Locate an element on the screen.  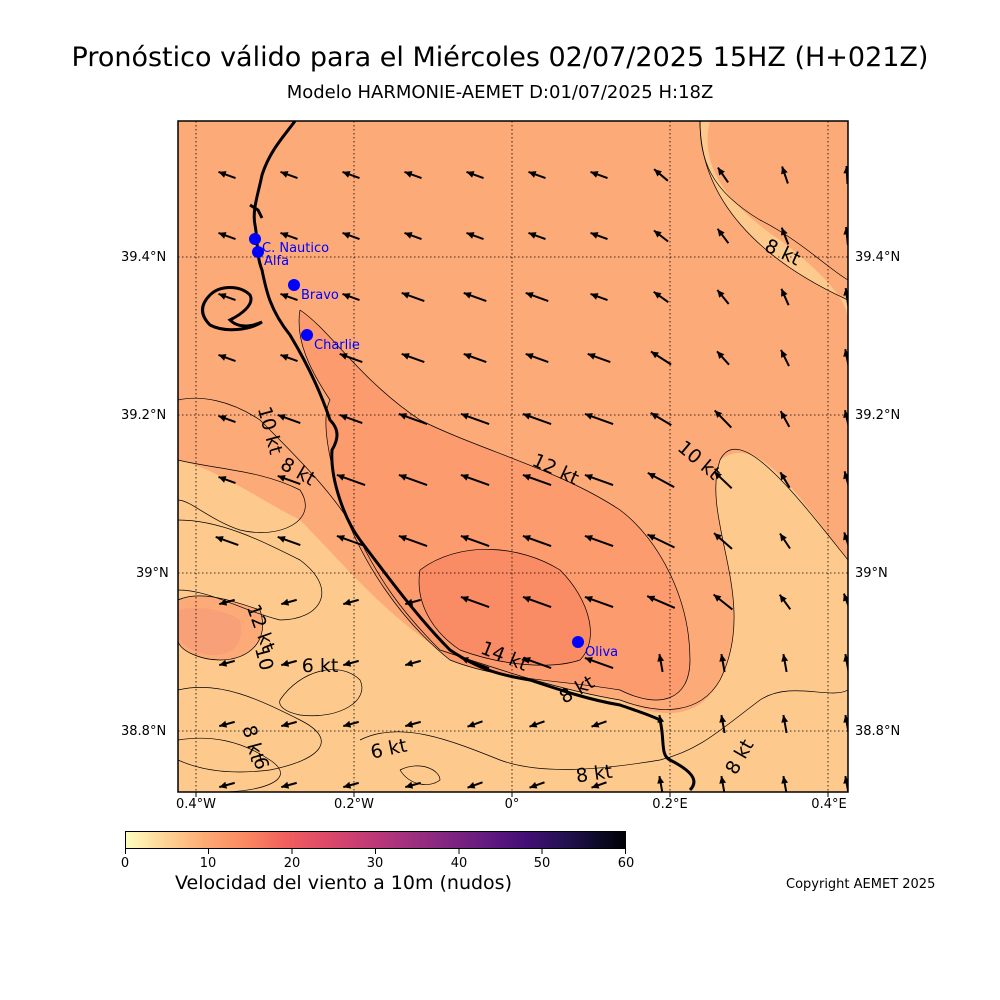
colorbar-tick: 30 is located at coordinates (375, 863).